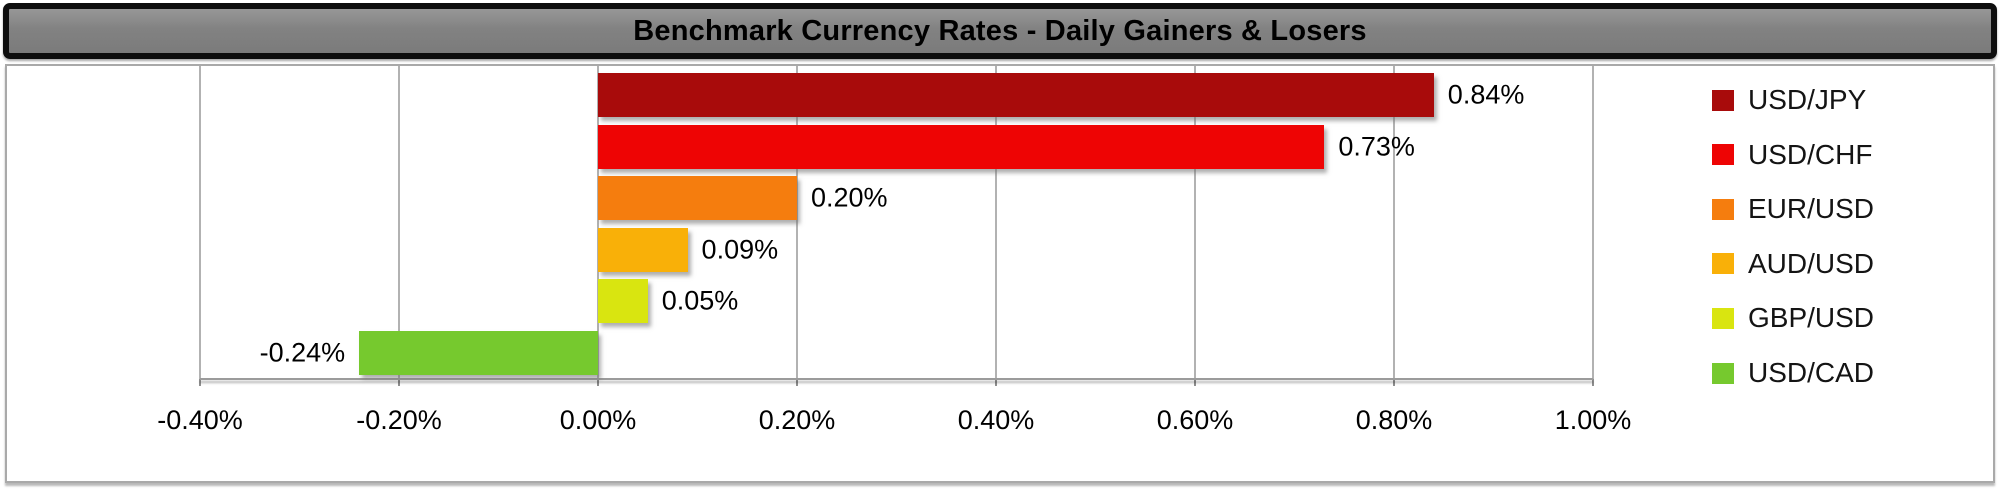  What do you see at coordinates (740, 249) in the screenshot?
I see `data-label: 0.09%` at bounding box center [740, 249].